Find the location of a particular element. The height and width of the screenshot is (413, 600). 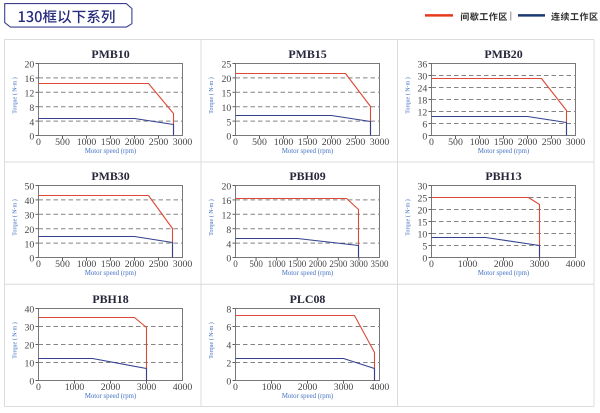

svg-text: PBH13 is located at coordinates (503, 176).